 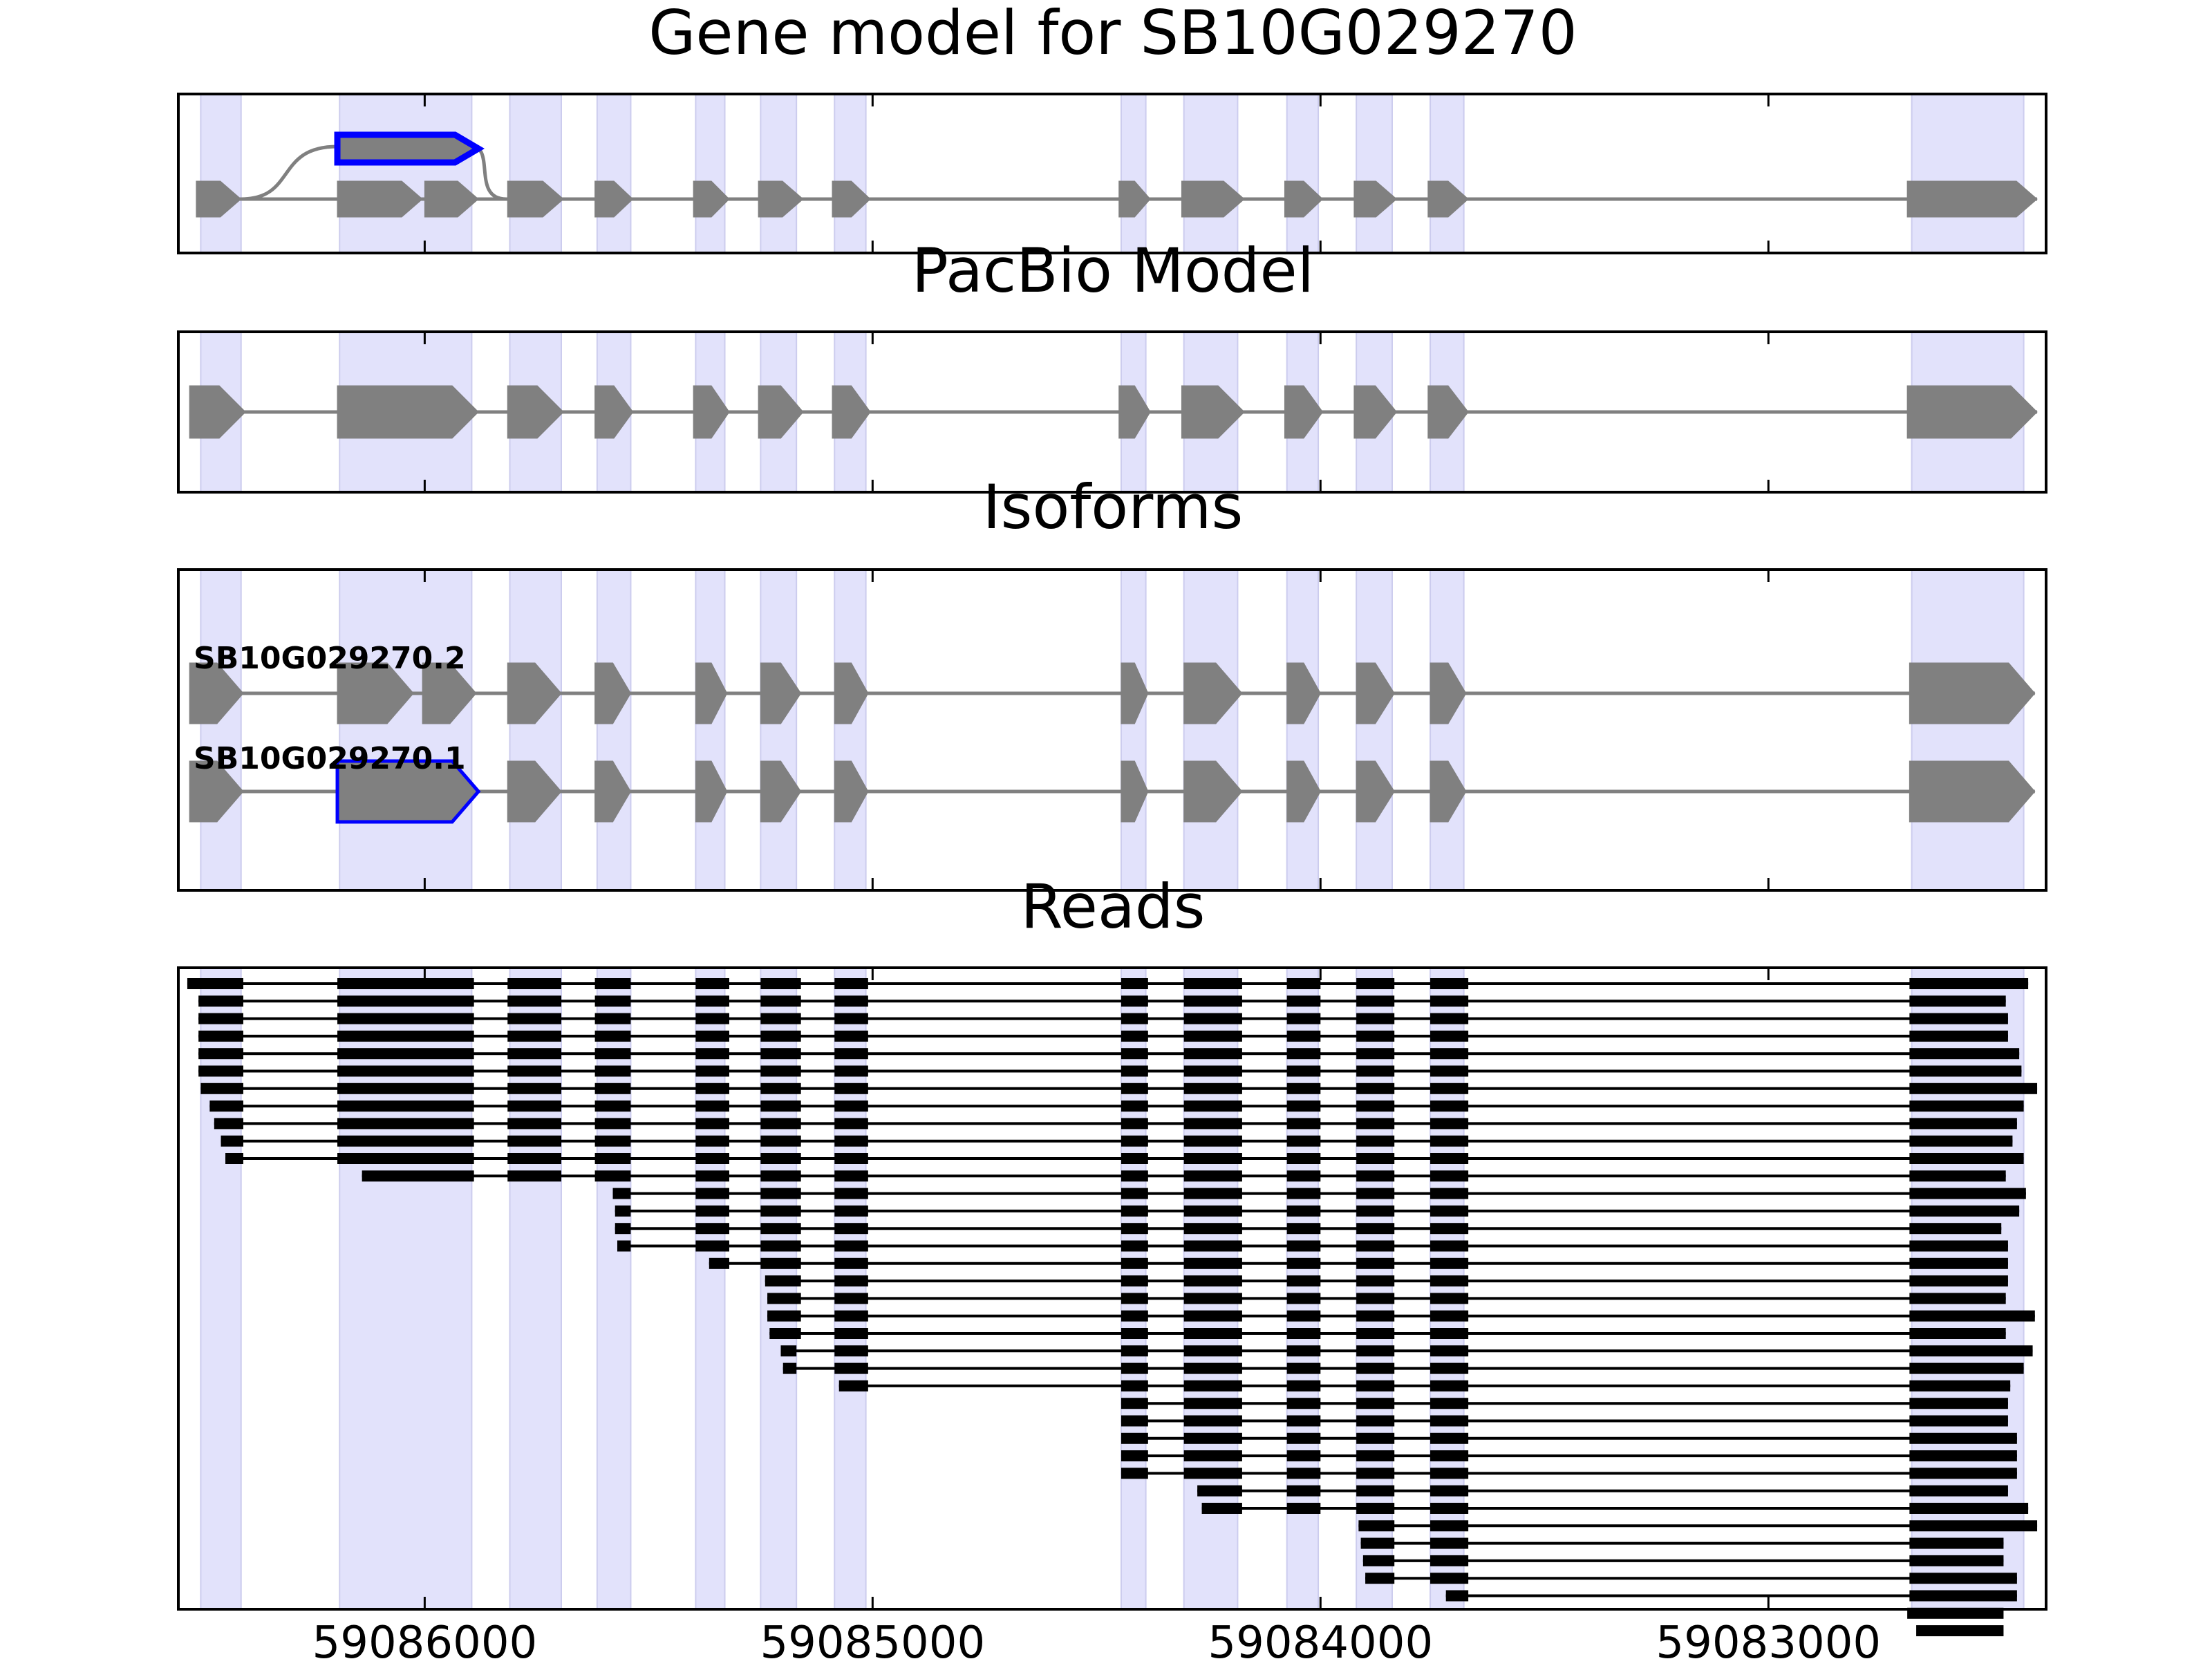 What do you see at coordinates (1112, 127) in the screenshot?
I see `panel-gene-model: Gene model for SB10G029270` at bounding box center [1112, 127].